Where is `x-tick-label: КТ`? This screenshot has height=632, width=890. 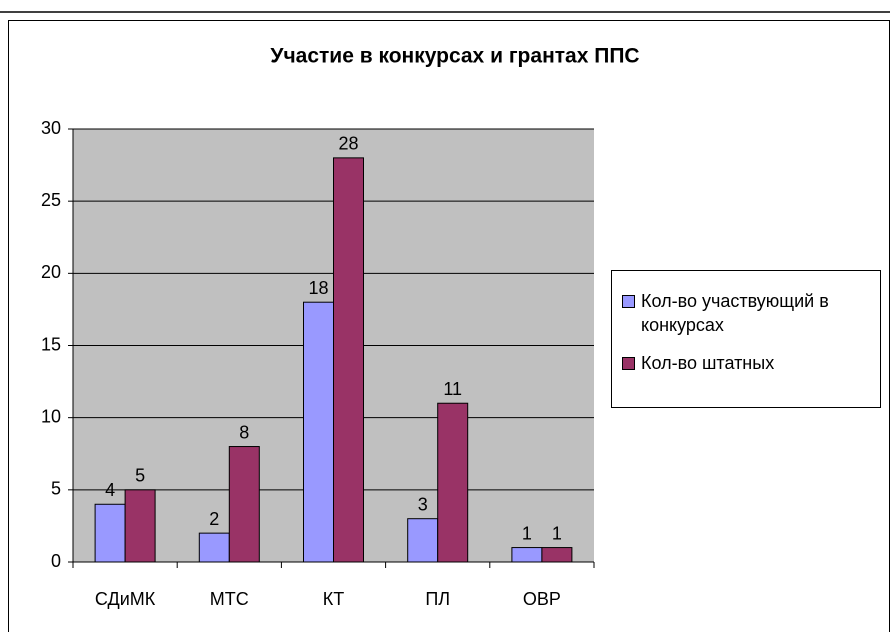 x-tick-label: КТ is located at coordinates (333, 599).